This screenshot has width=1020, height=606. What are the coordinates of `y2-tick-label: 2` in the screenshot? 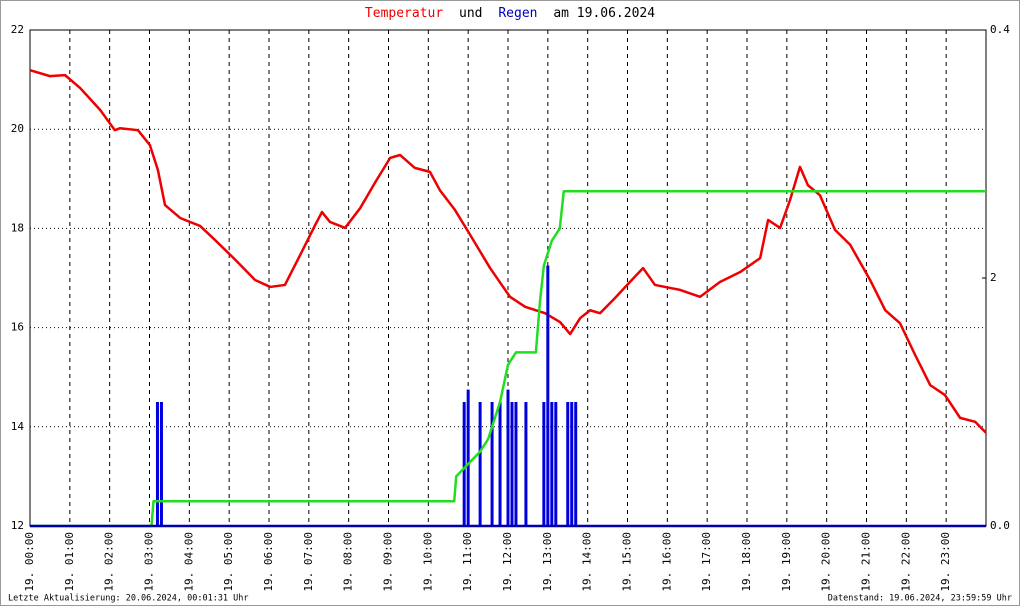 It's located at (993, 277).